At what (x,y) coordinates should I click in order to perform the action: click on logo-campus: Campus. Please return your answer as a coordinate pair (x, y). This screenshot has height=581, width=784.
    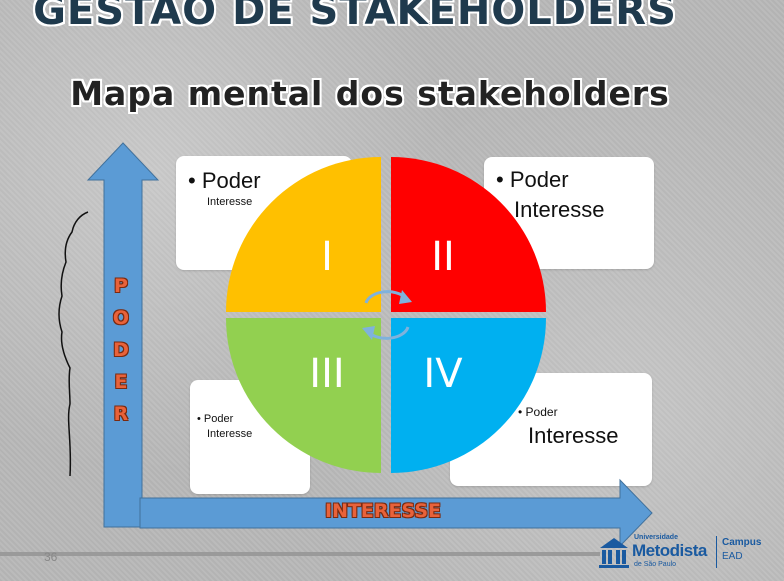
    Looking at the image, I should click on (742, 542).